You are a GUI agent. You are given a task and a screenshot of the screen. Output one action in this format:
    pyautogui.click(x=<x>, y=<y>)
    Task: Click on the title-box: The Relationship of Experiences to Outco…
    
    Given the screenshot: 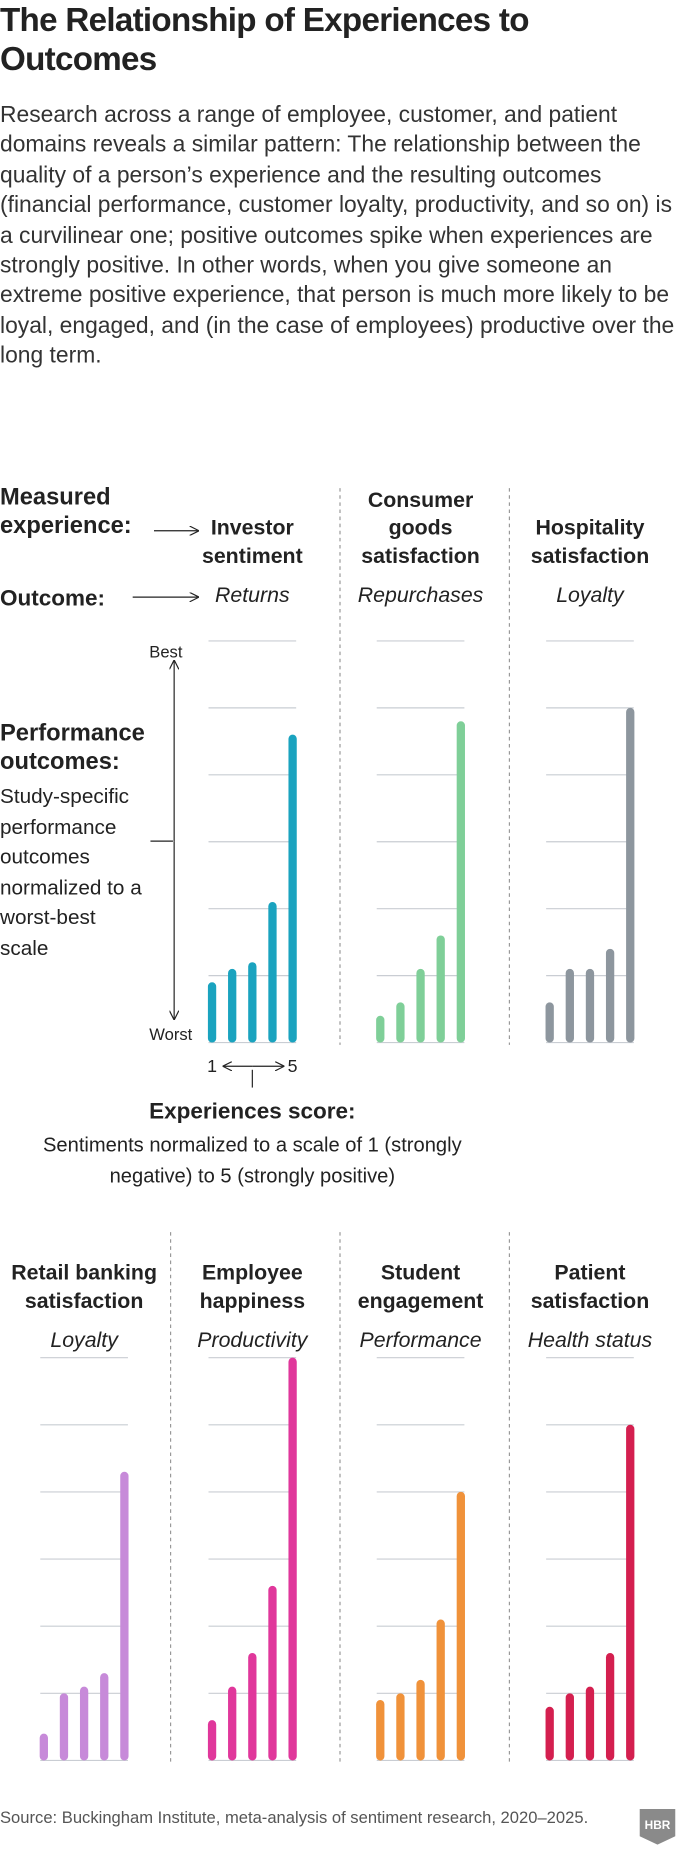 What is the action you would take?
    pyautogui.click(x=264, y=39)
    